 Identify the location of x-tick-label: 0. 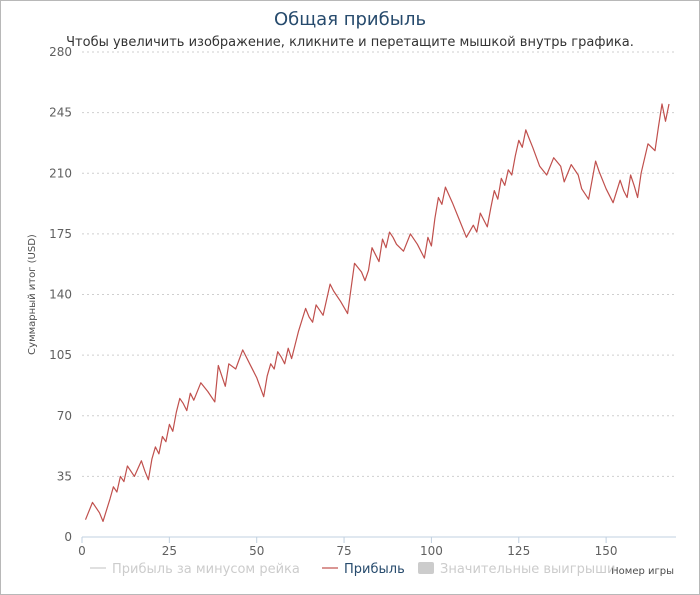
(82, 551).